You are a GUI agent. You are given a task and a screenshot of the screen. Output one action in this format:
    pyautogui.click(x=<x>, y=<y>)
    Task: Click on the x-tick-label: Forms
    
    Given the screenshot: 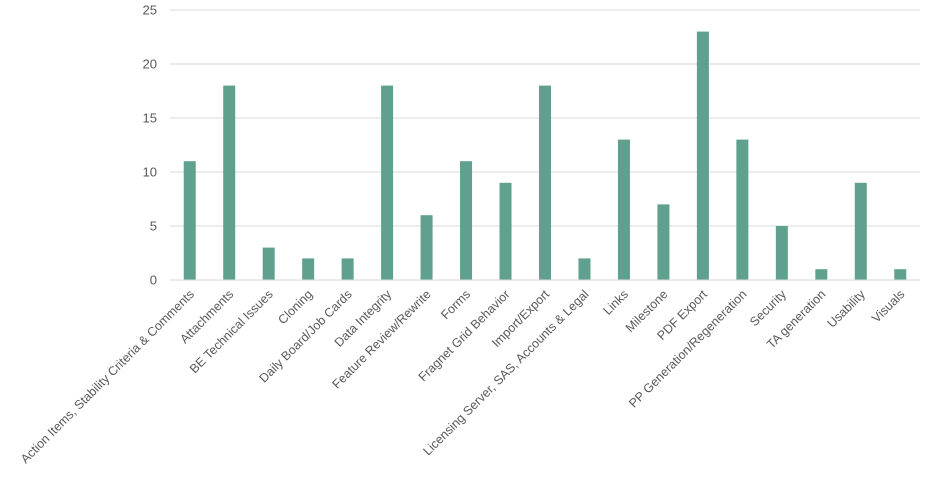 What is the action you would take?
    pyautogui.click(x=455, y=304)
    